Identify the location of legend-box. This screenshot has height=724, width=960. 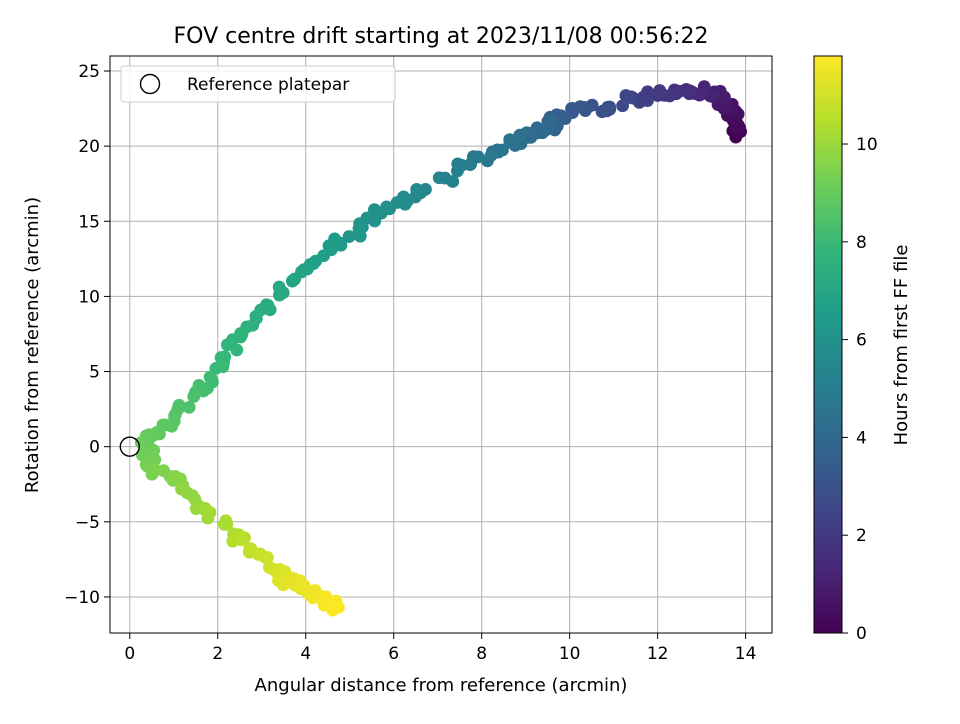
(258, 84).